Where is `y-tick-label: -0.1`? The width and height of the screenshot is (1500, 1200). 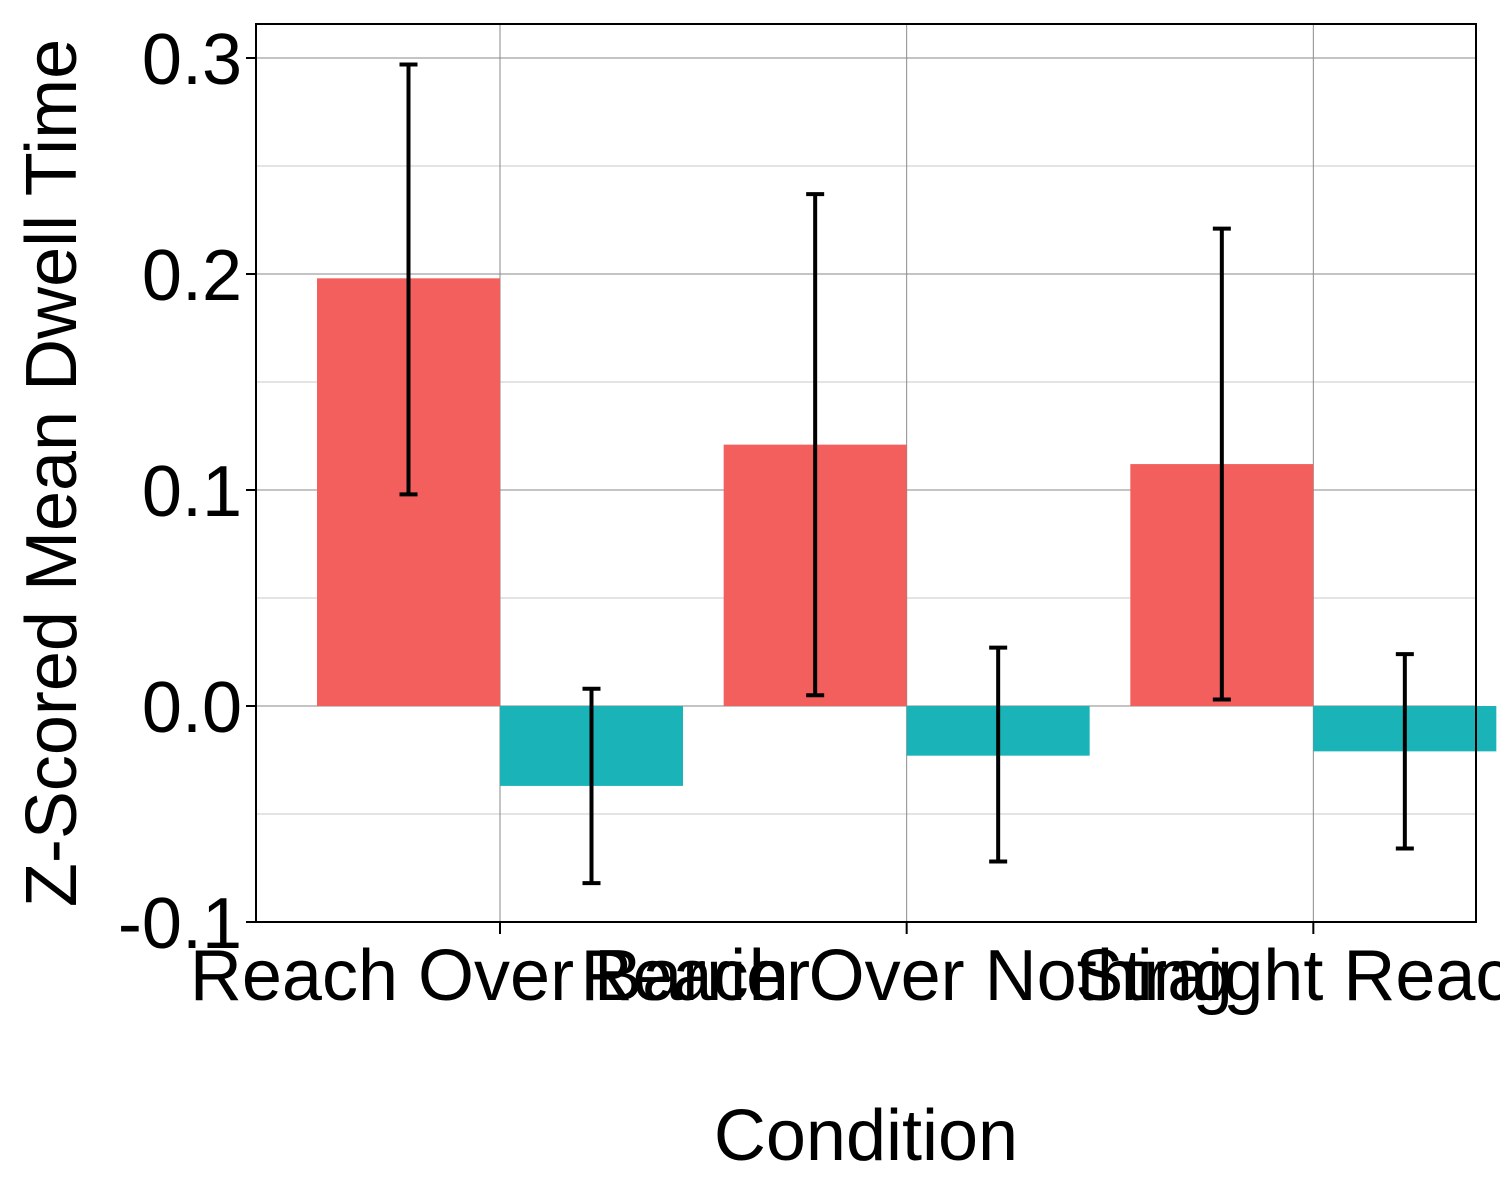 y-tick-label: -0.1 is located at coordinates (180, 924).